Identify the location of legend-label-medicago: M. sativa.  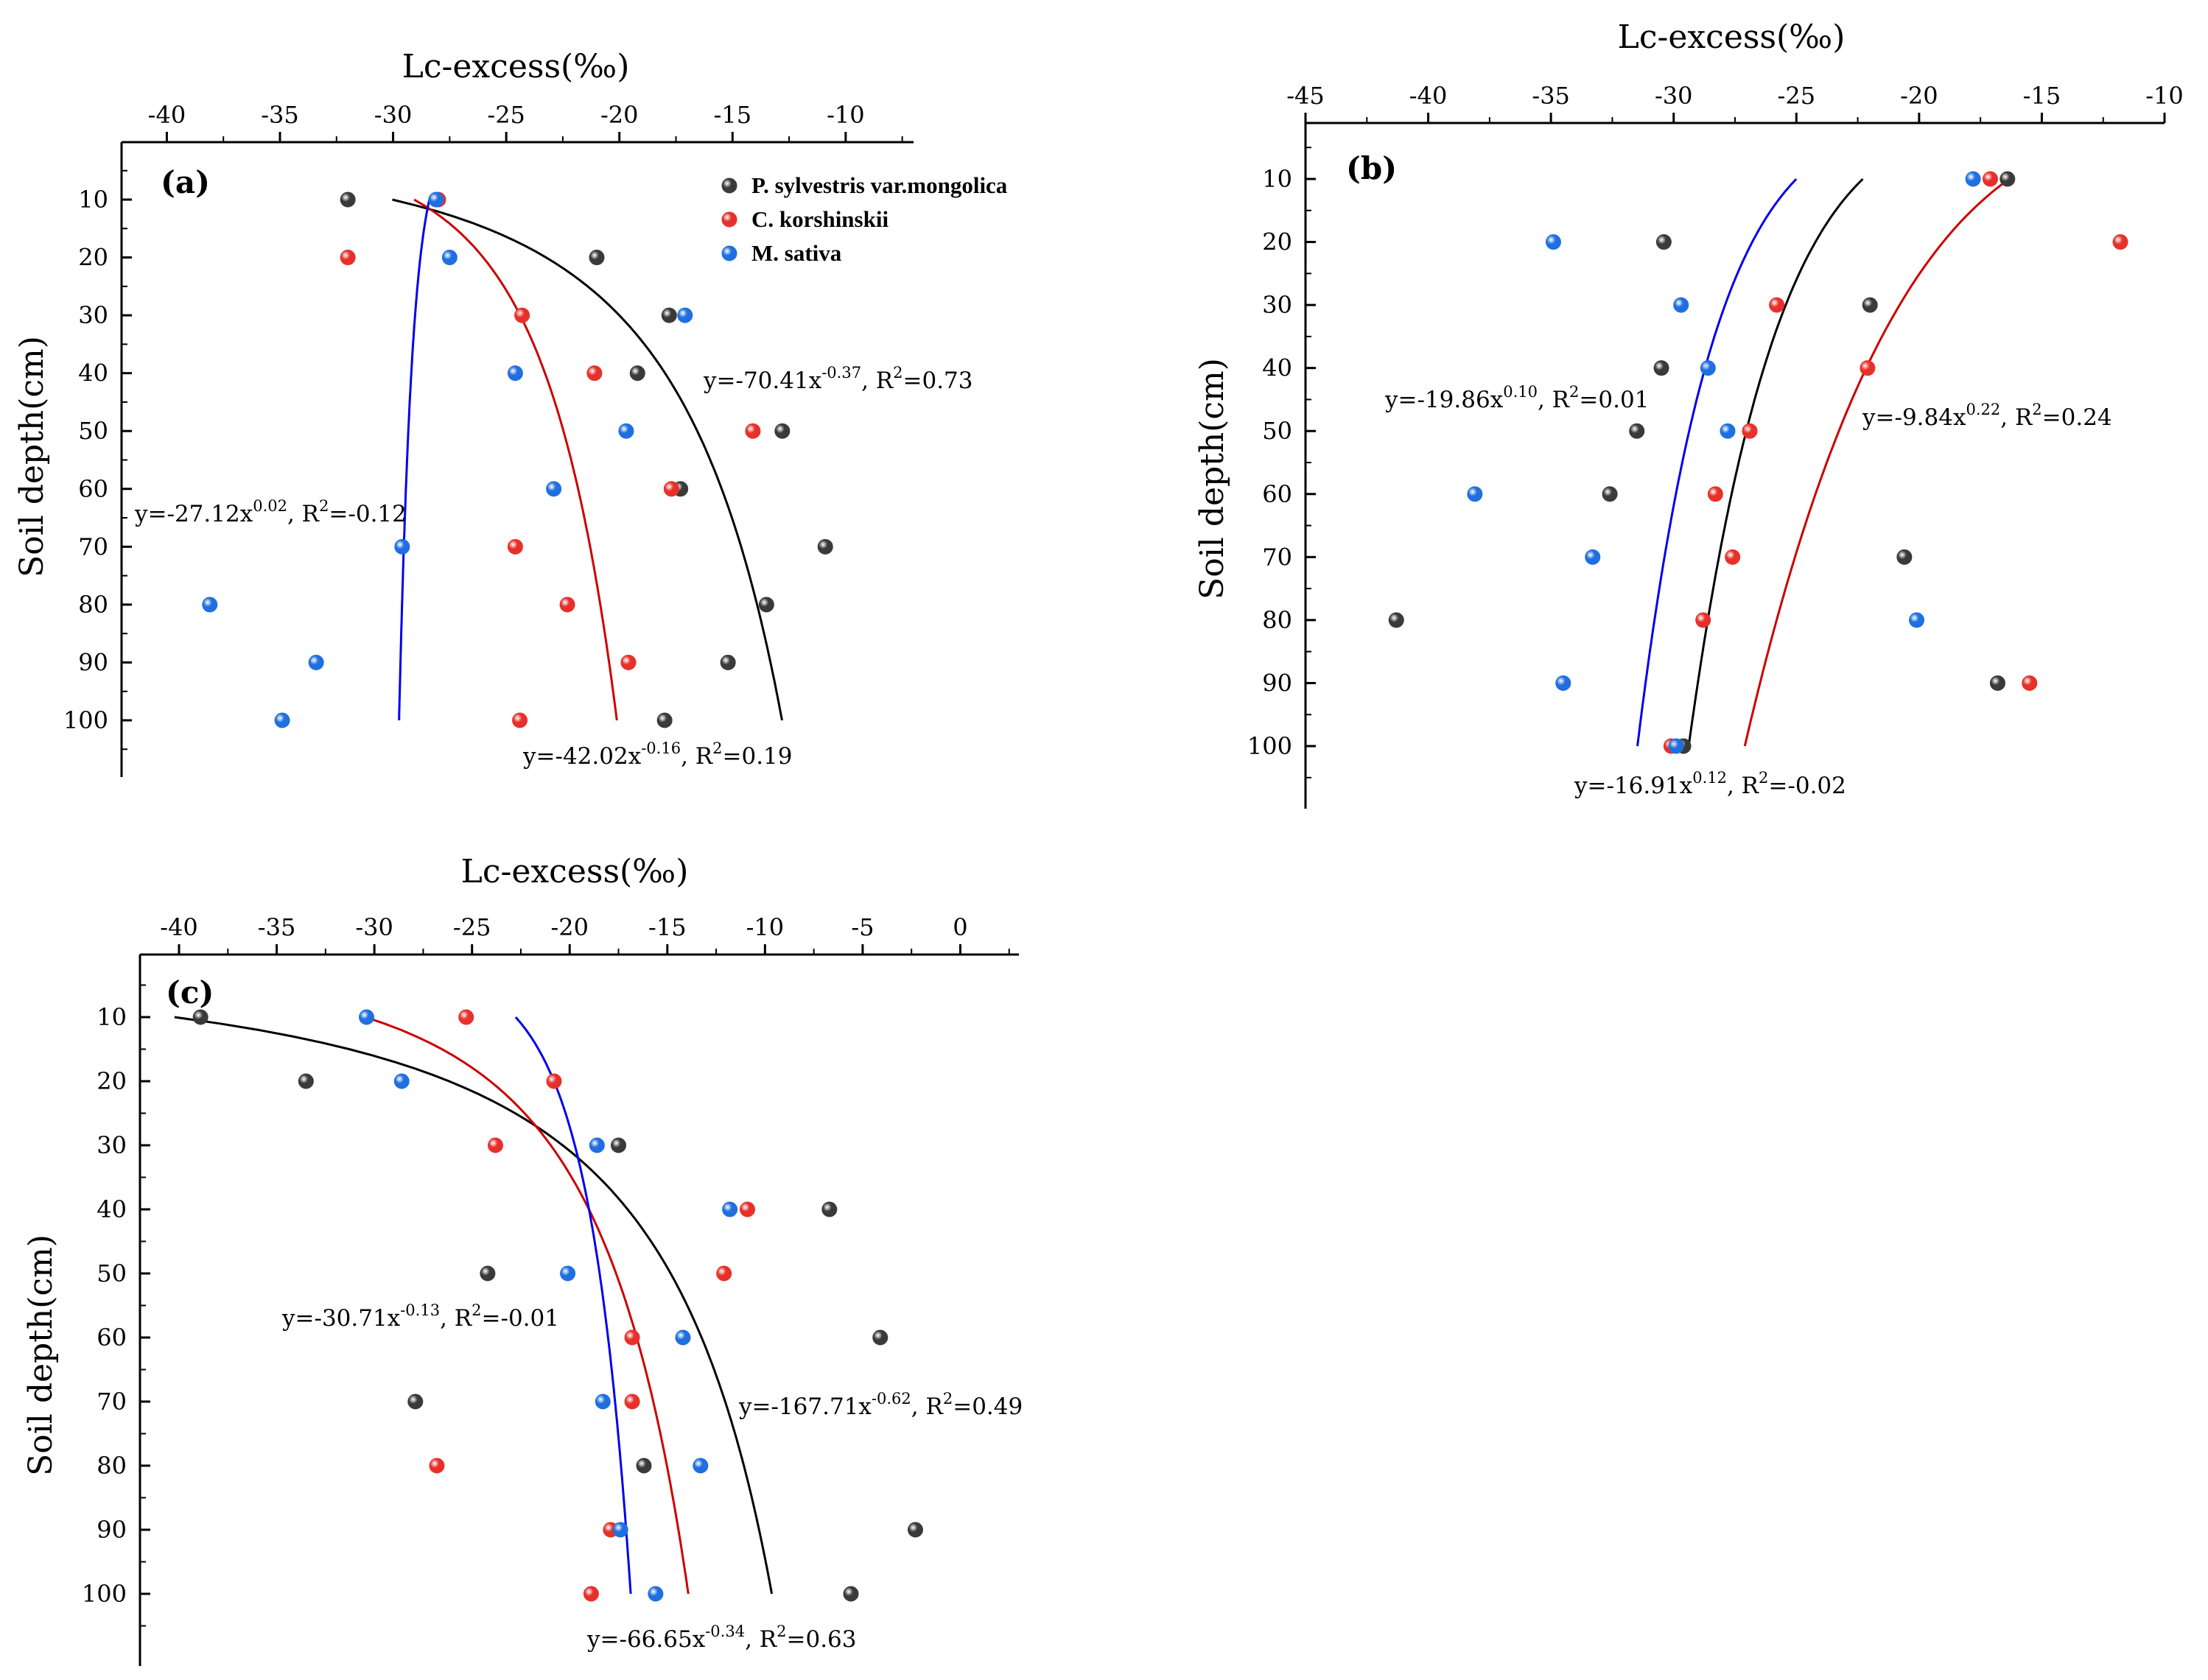
(796, 253).